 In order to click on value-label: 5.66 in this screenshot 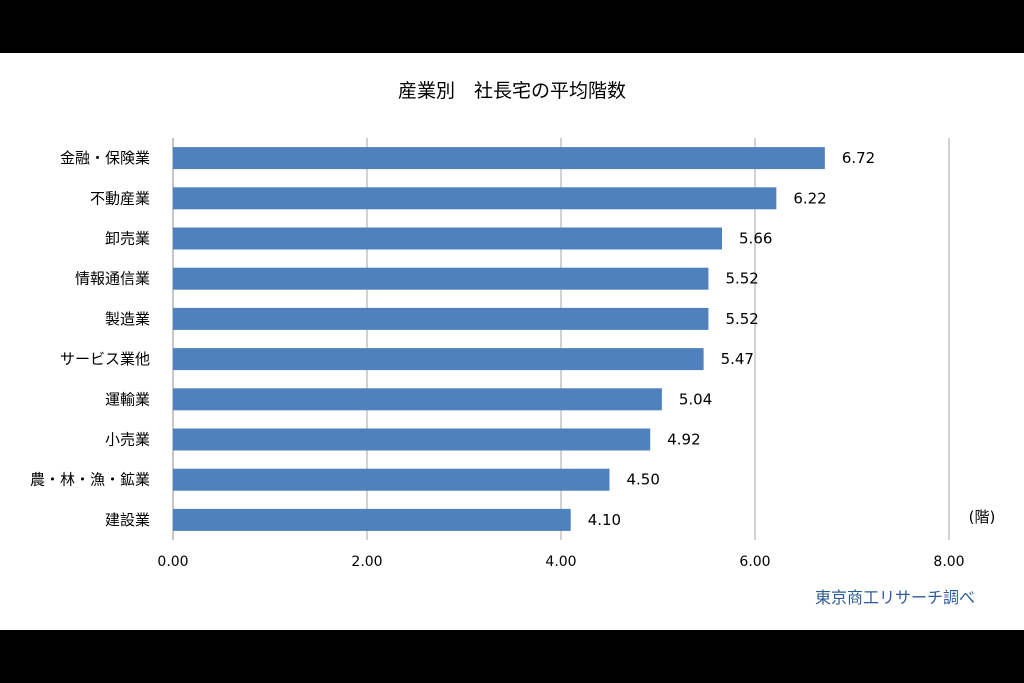, I will do `click(755, 239)`.